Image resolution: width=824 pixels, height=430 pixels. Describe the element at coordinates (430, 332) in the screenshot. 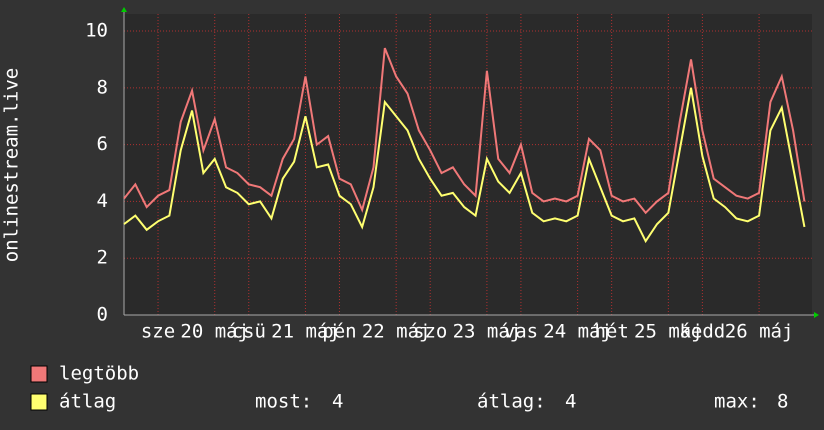

I see `x-tick-label: szo` at that location.